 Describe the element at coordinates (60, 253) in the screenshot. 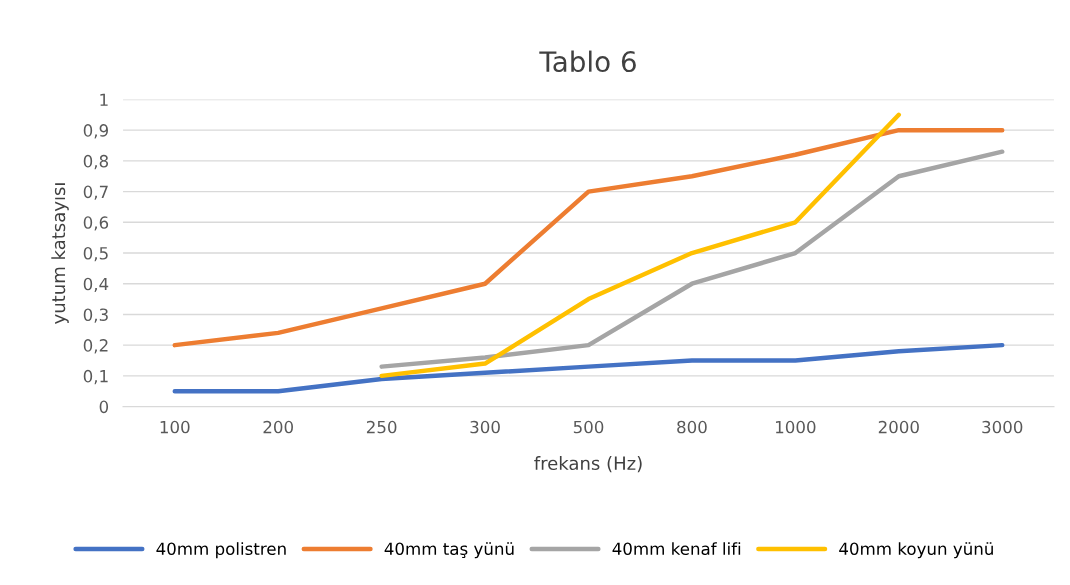

I see `y-axis-title: yutum katsayısı` at that location.